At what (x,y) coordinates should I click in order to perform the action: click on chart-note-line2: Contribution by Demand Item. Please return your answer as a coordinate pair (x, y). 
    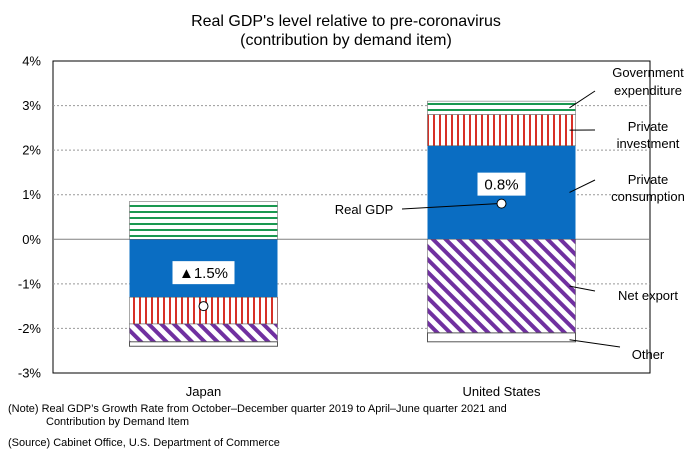
    Looking at the image, I should click on (118, 422).